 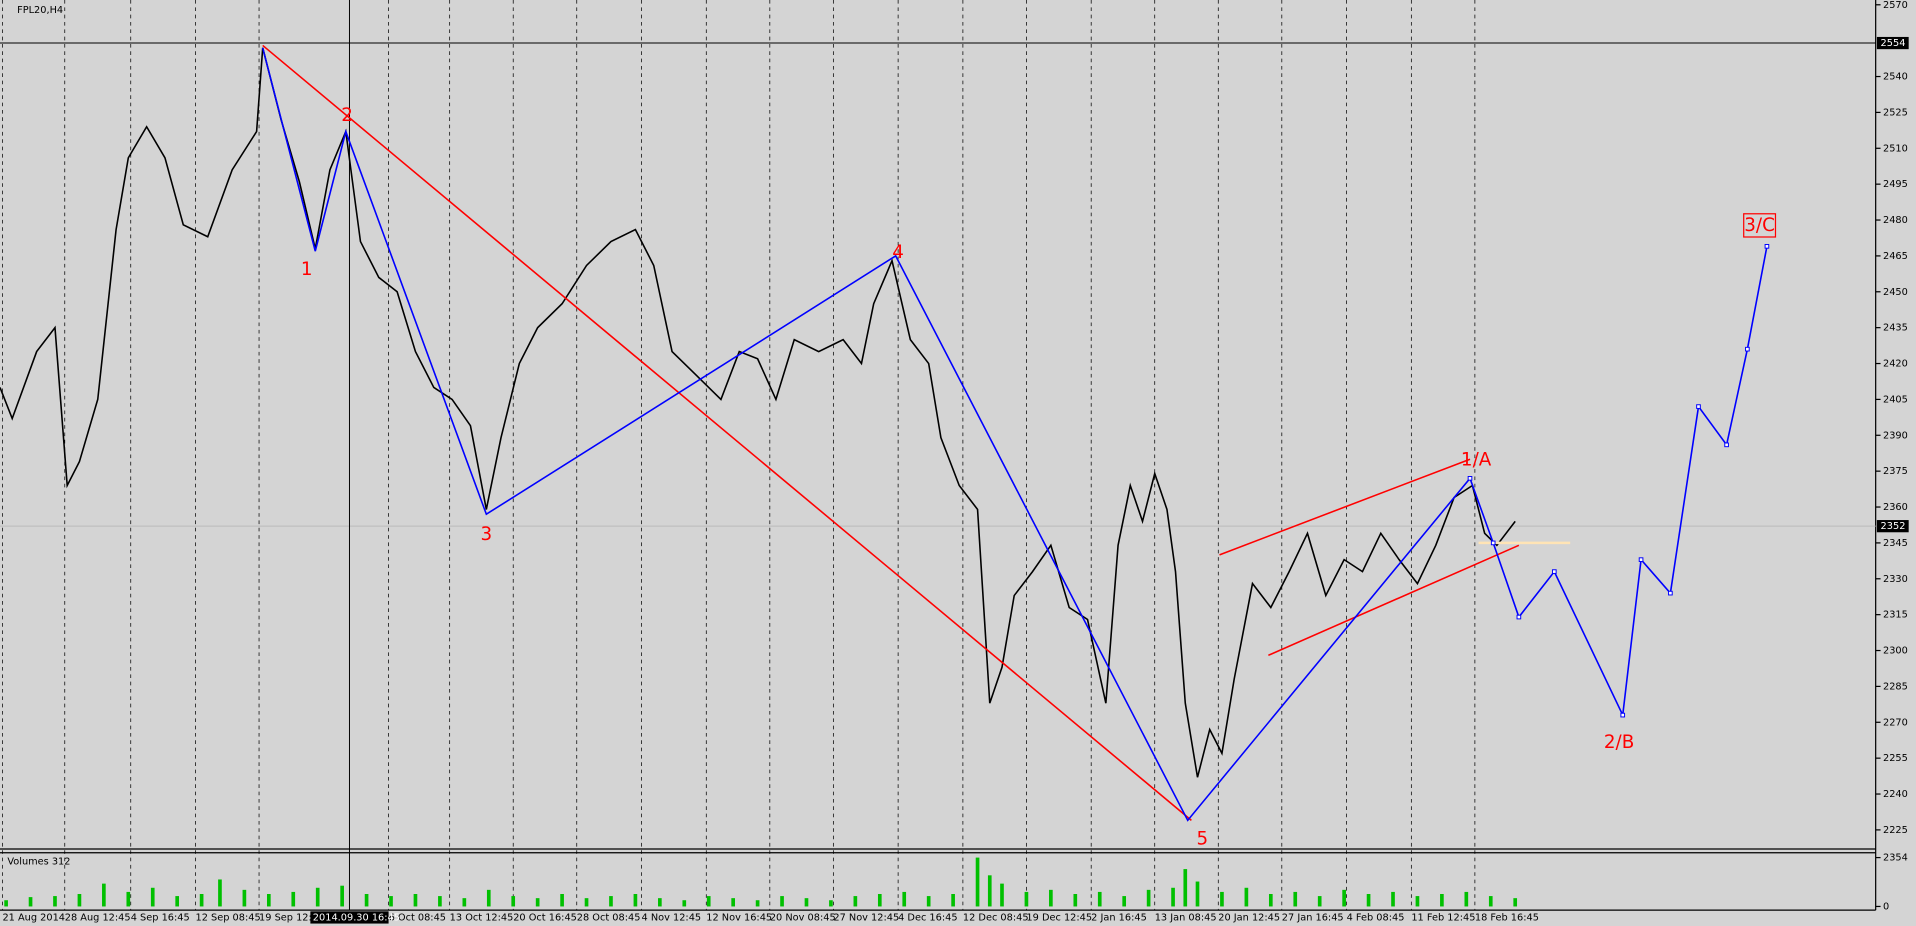 I want to click on x-tick-label: 12 Sep 08:45, so click(x=228, y=917).